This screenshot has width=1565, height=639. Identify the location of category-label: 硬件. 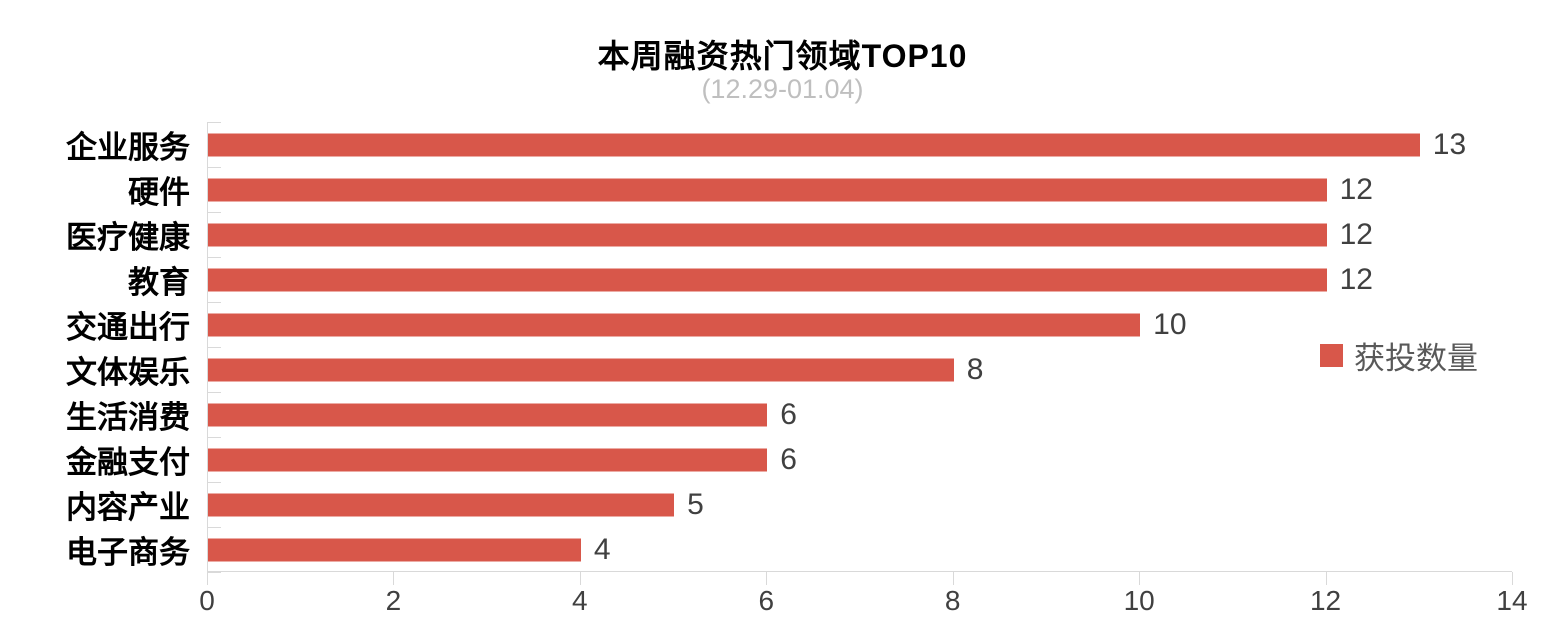
(159, 192).